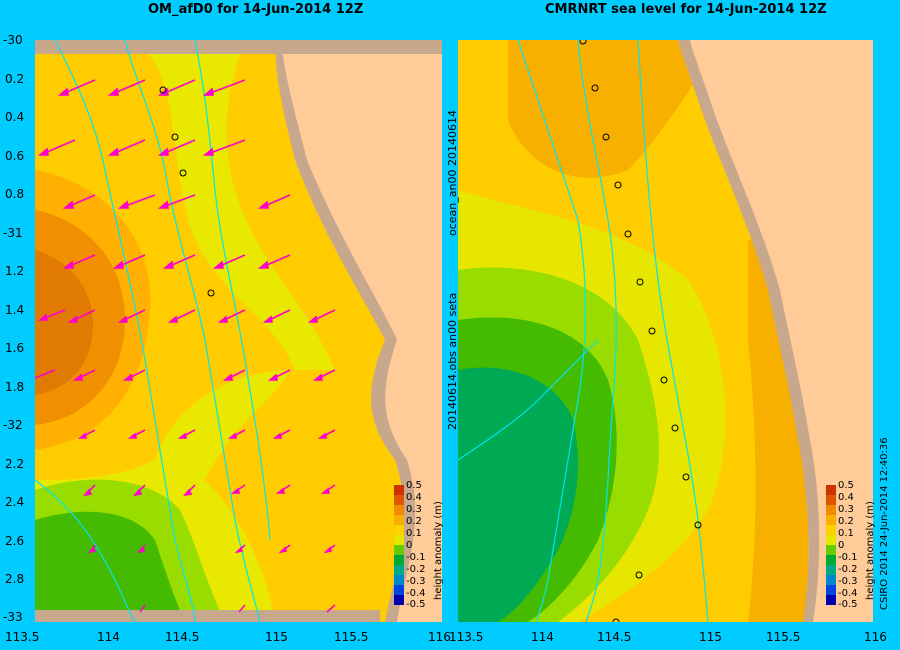  I want to click on left-obs-stations, so click(187, 191).